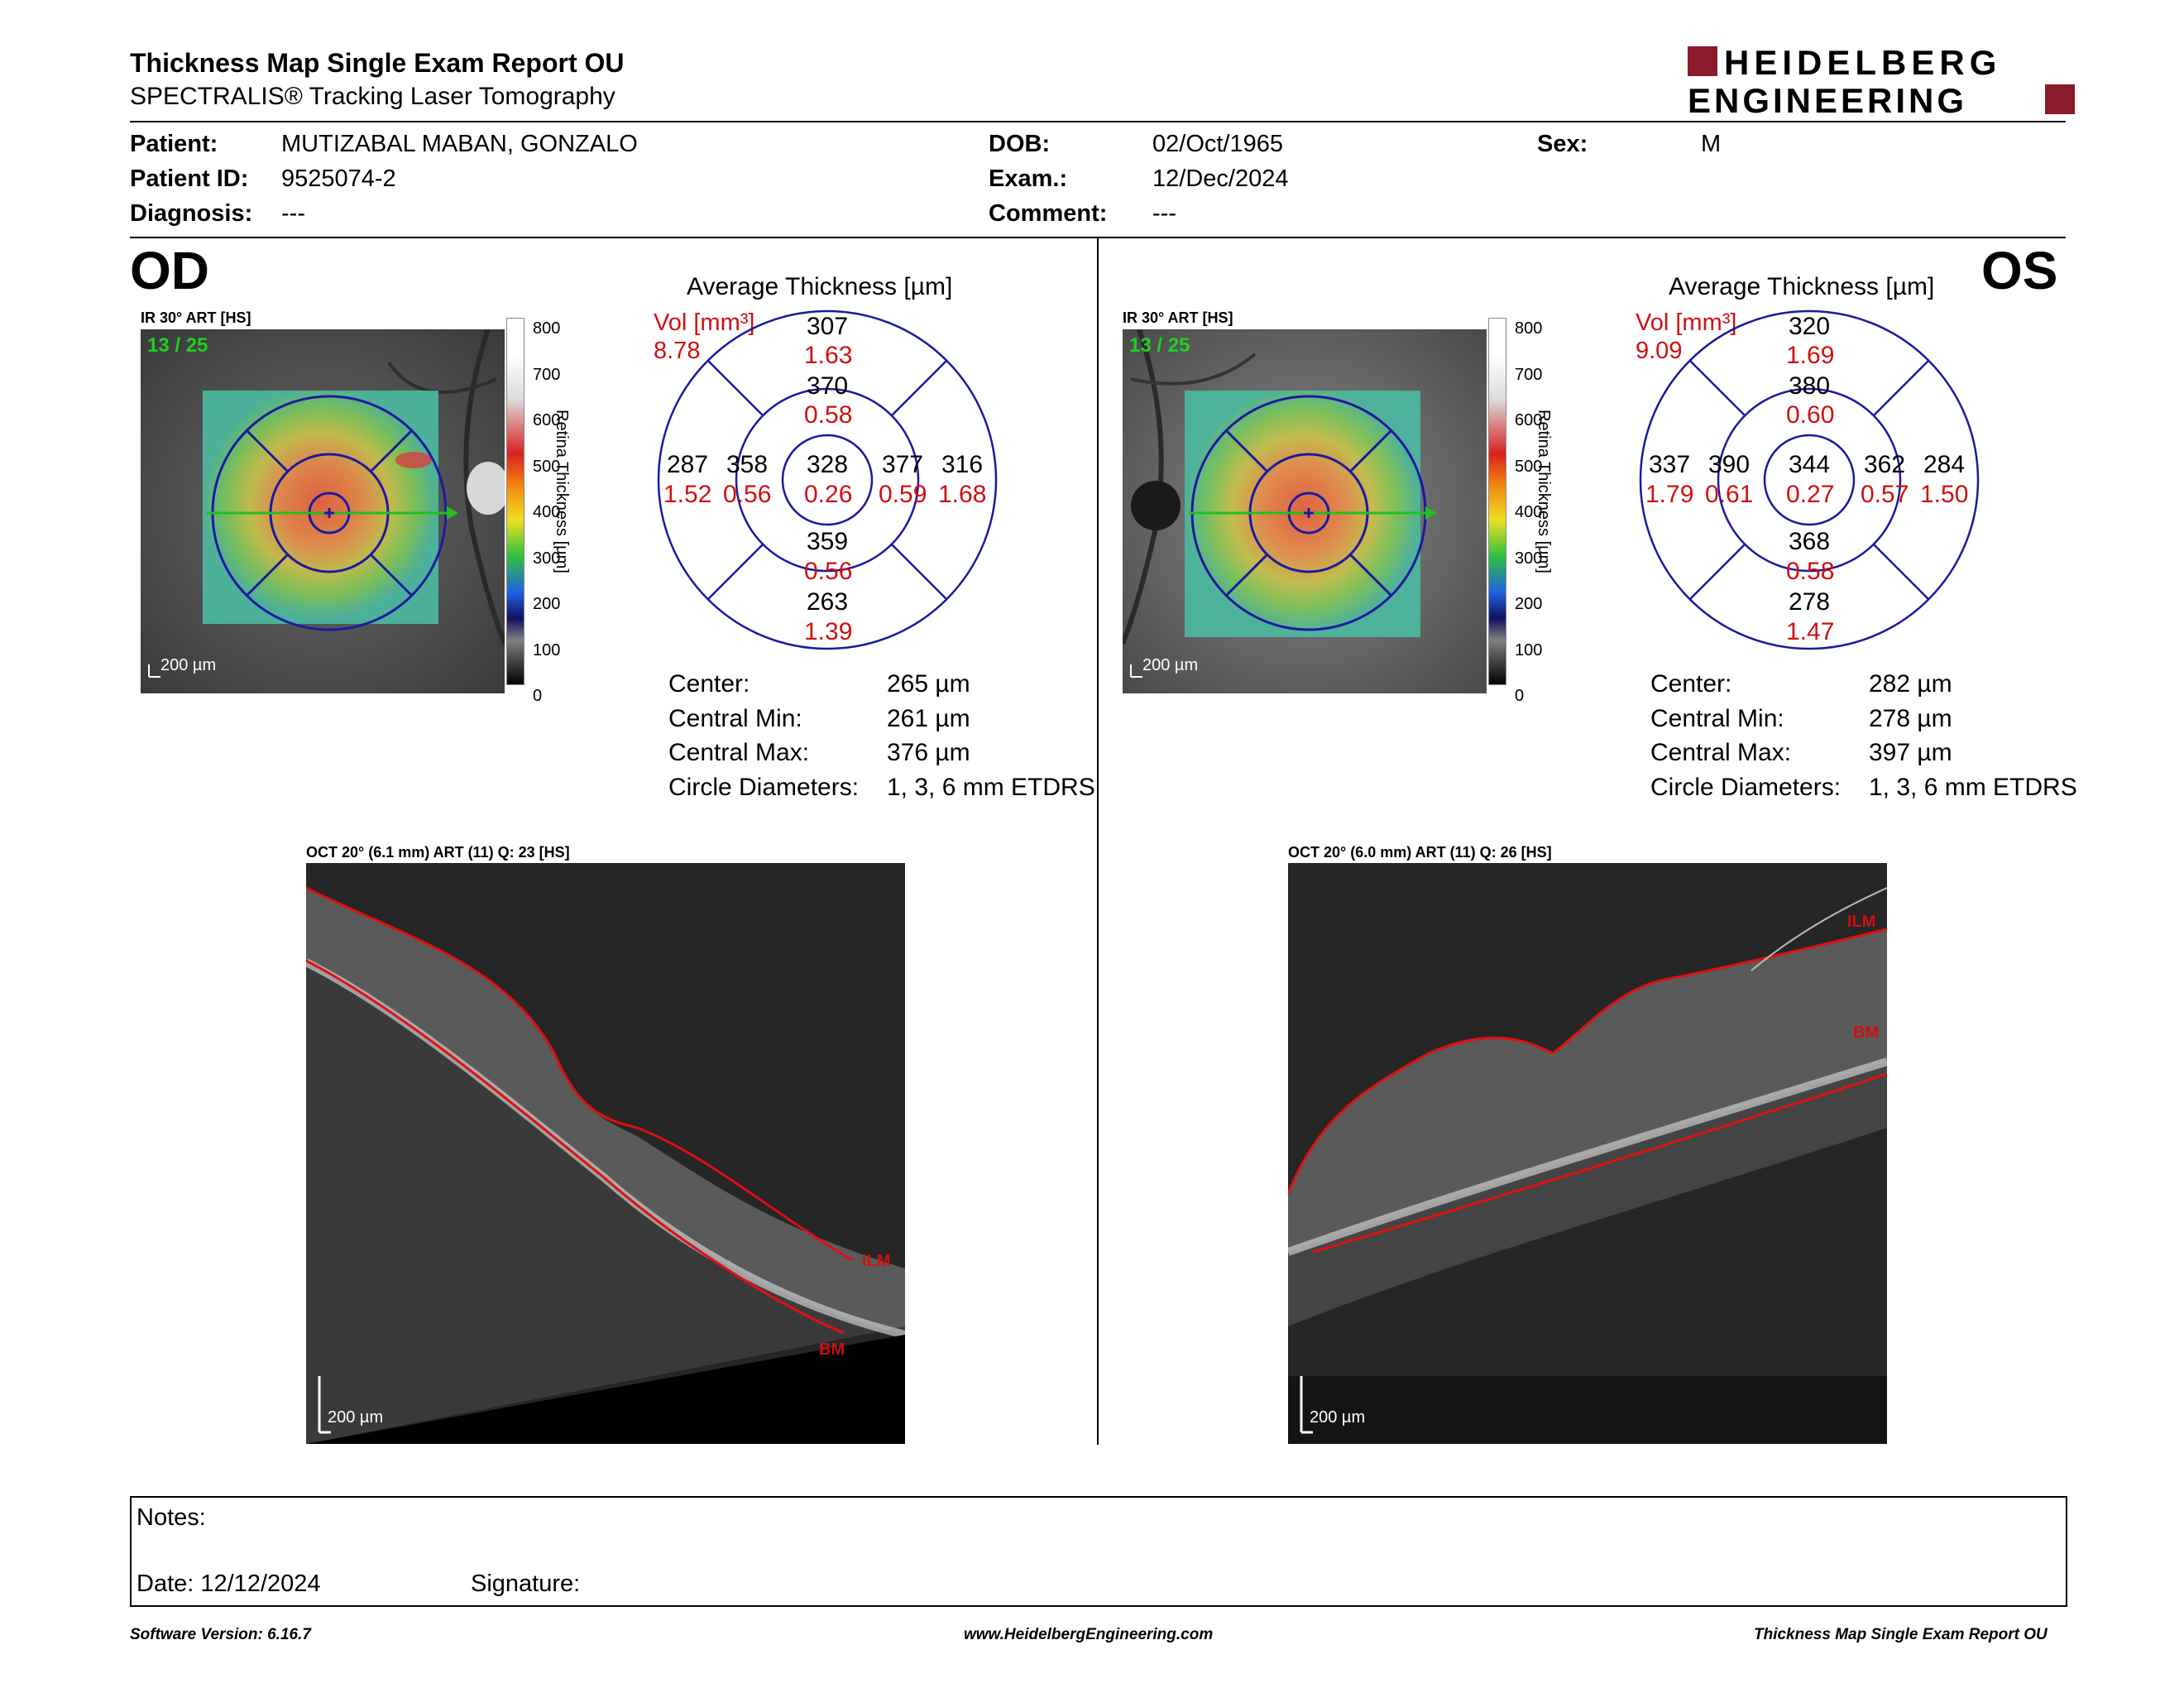 The height and width of the screenshot is (1688, 2184). Describe the element at coordinates (547, 558) in the screenshot. I see `od-tick: 300` at that location.